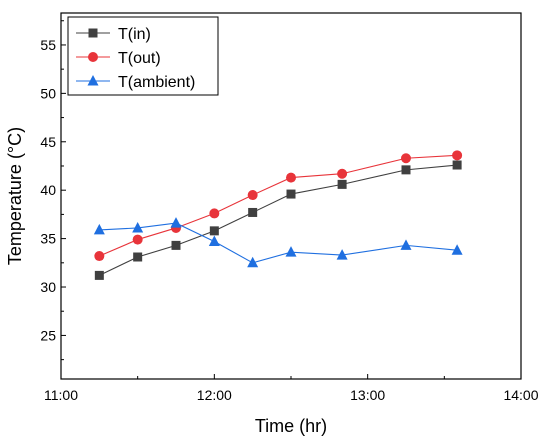 Image resolution: width=550 pixels, height=442 pixels. What do you see at coordinates (48, 93) in the screenshot?
I see `y-tick-label: 50` at bounding box center [48, 93].